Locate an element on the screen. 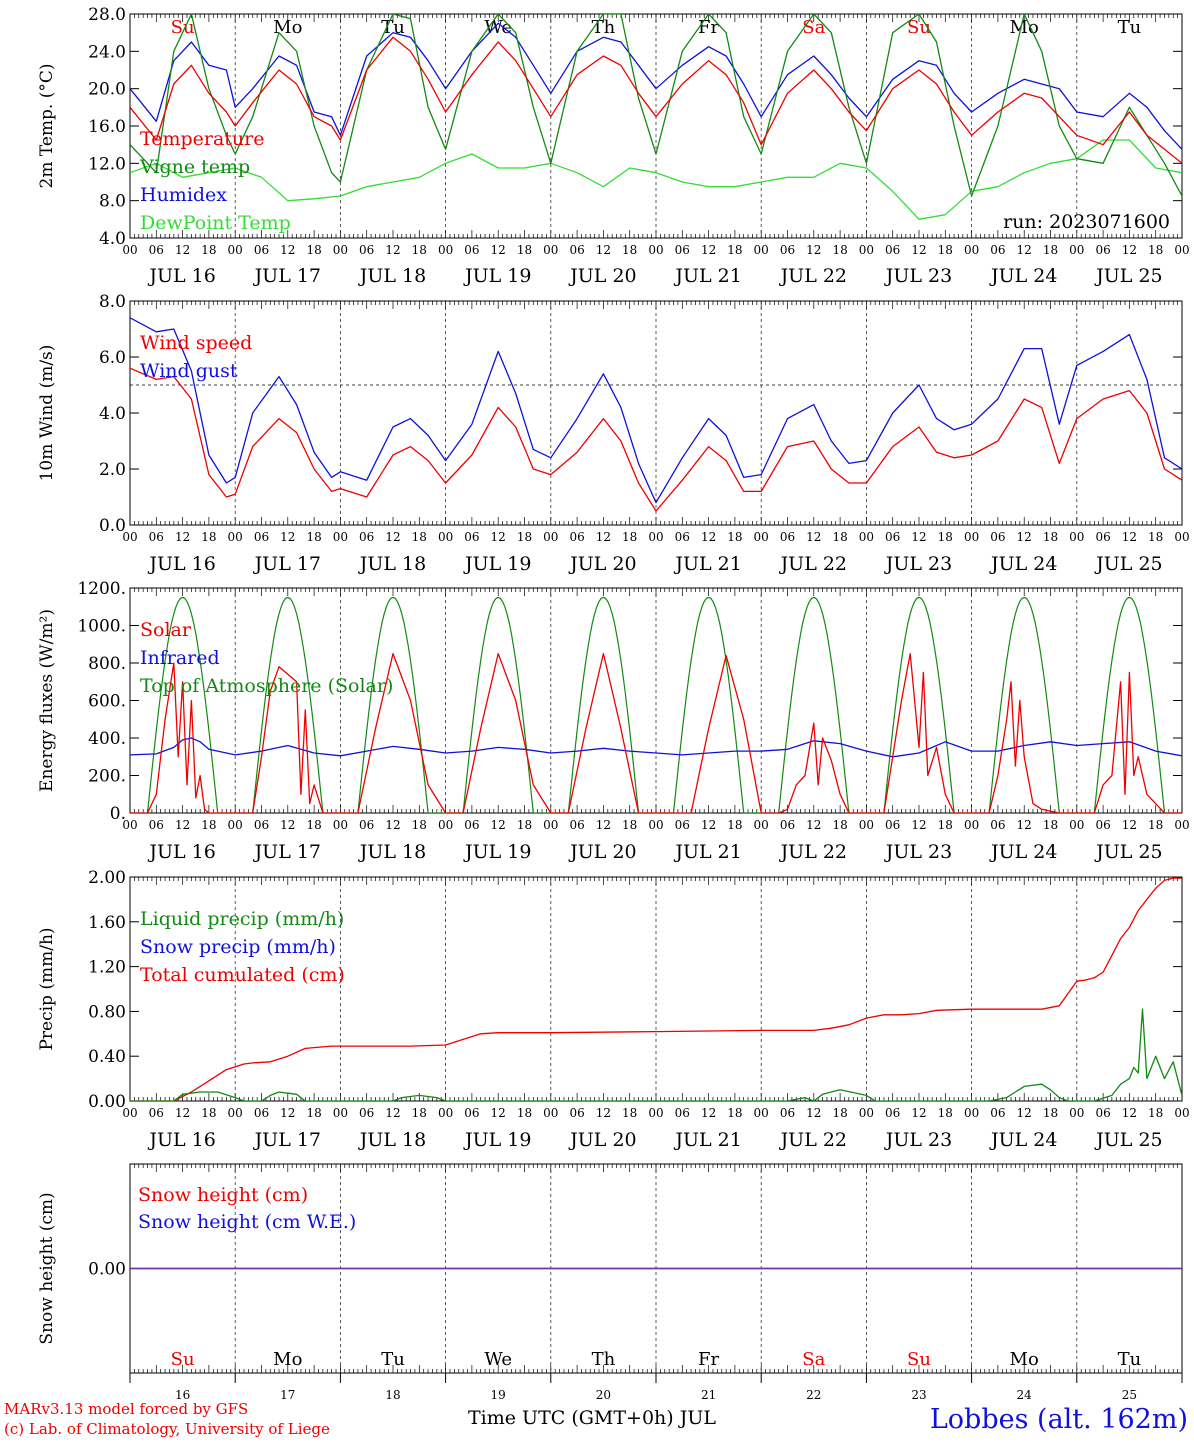 The height and width of the screenshot is (1444, 1194). series-line-total-cumulated-cm is located at coordinates (656, 989).